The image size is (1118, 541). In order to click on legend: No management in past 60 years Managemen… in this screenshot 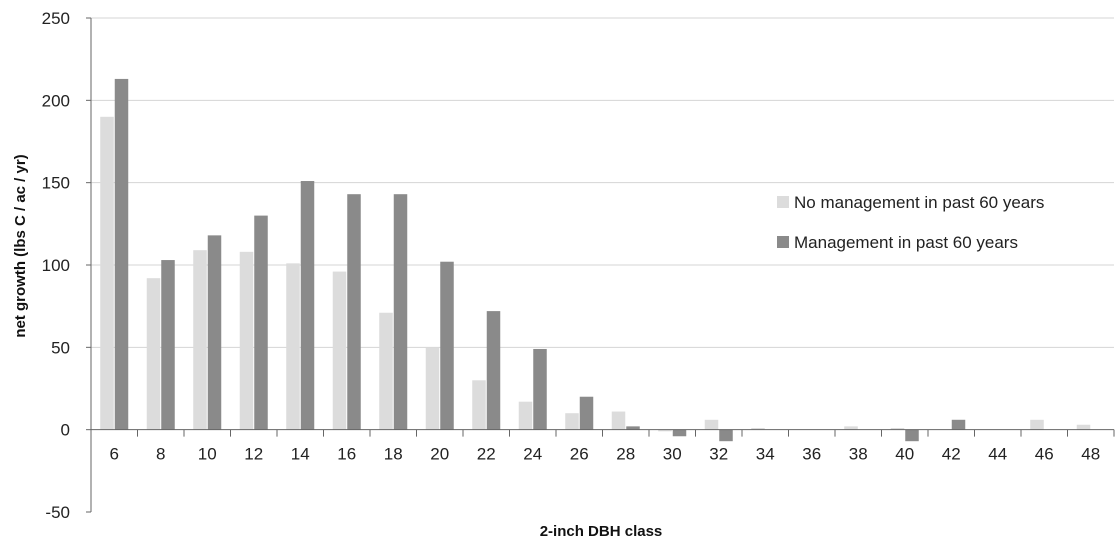, I will do `click(910, 222)`.